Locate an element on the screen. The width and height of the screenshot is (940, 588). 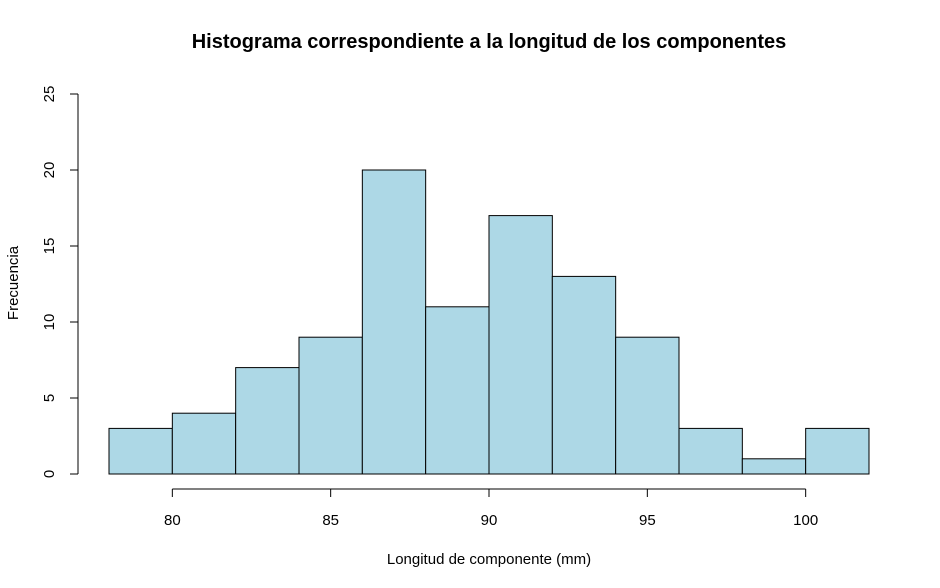
x-axis: 80 85 90 95 100 is located at coordinates (491, 508).